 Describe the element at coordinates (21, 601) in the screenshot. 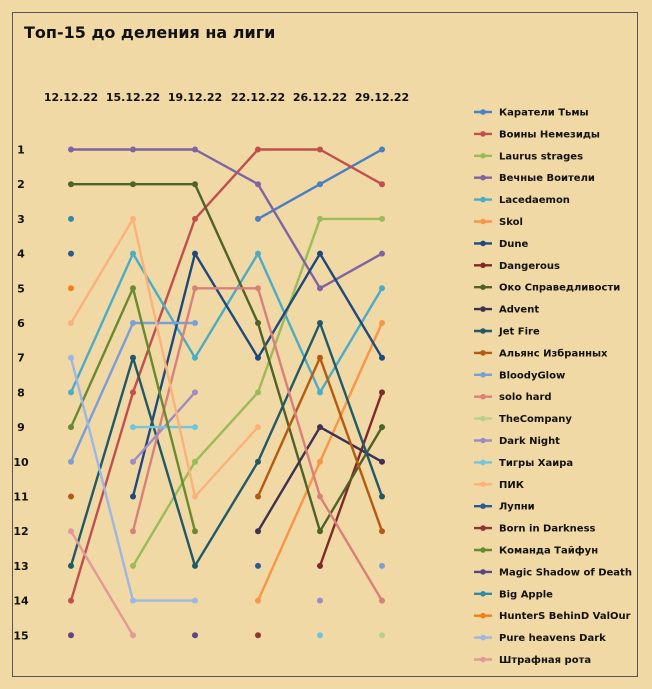

I see `y-tick-label: 14` at that location.